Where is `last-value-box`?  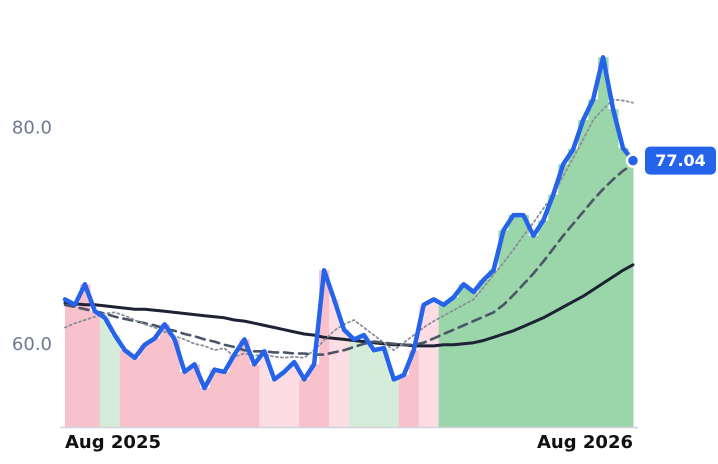
last-value-box is located at coordinates (680, 160).